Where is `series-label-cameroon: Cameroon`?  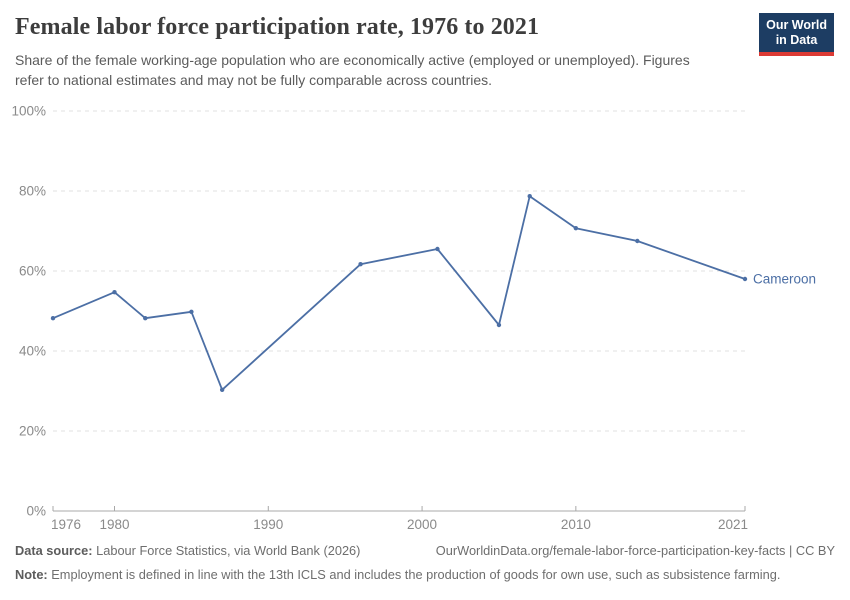
series-label-cameroon: Cameroon is located at coordinates (784, 279).